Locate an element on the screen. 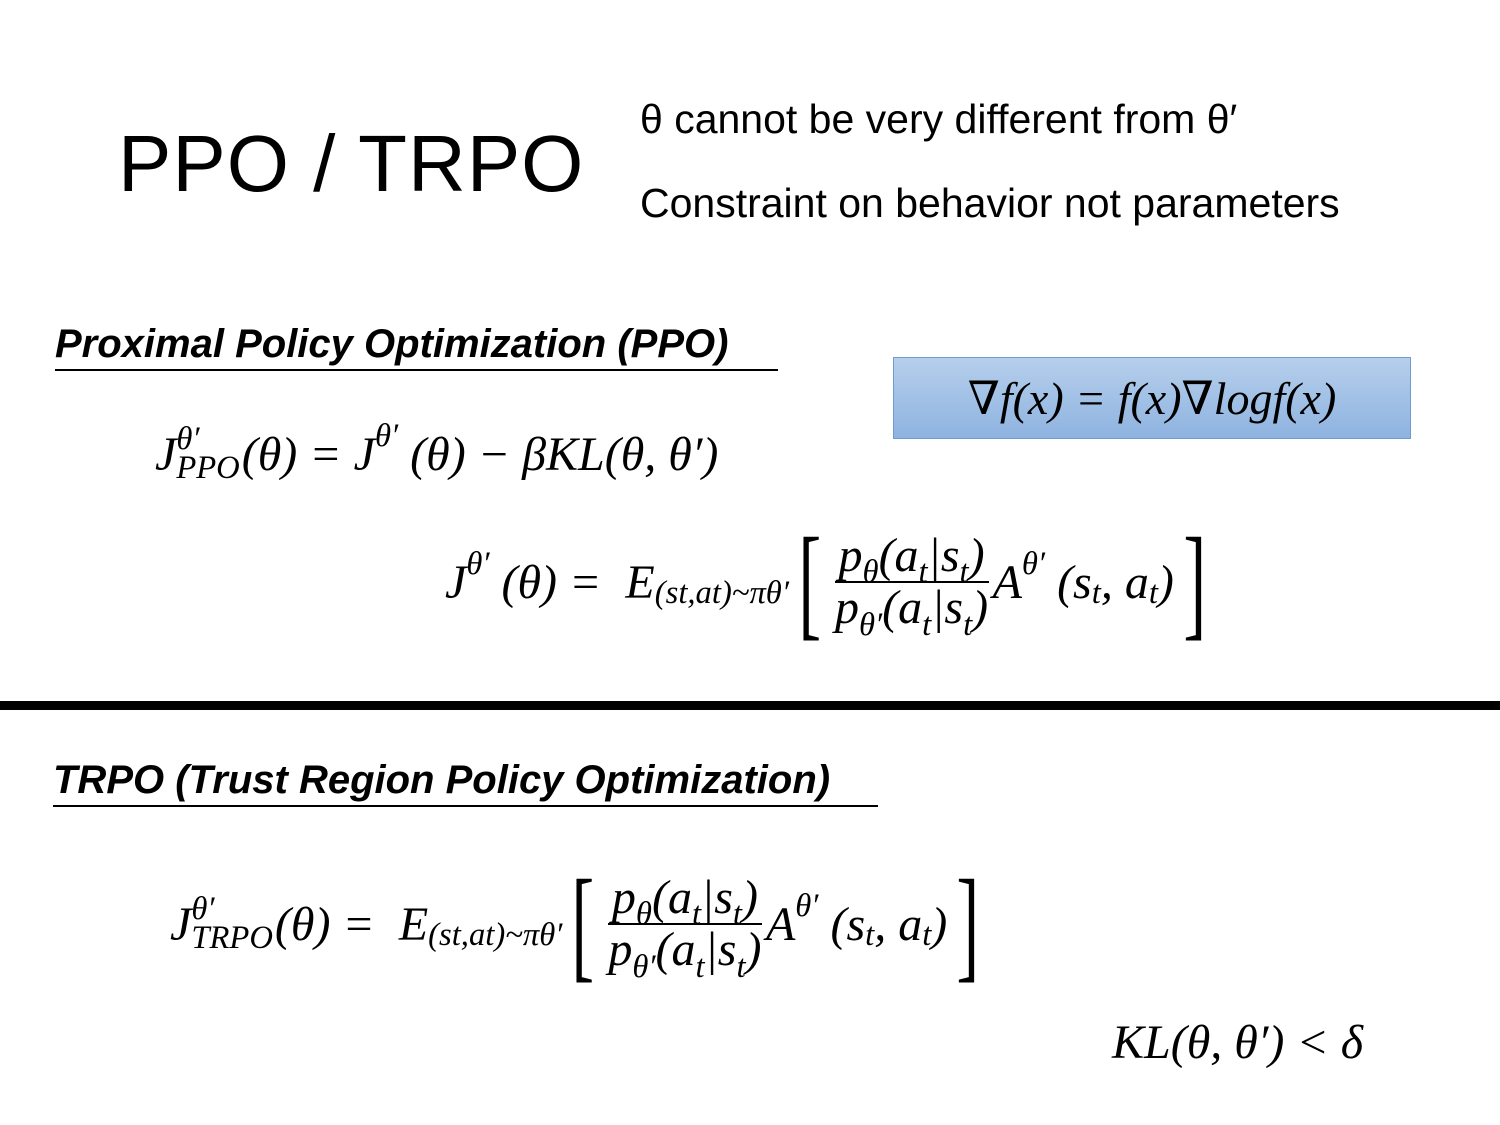 This screenshot has width=1500, height=1125. math-text: KL(θ, θ′) < δ is located at coordinates (1238, 1042).